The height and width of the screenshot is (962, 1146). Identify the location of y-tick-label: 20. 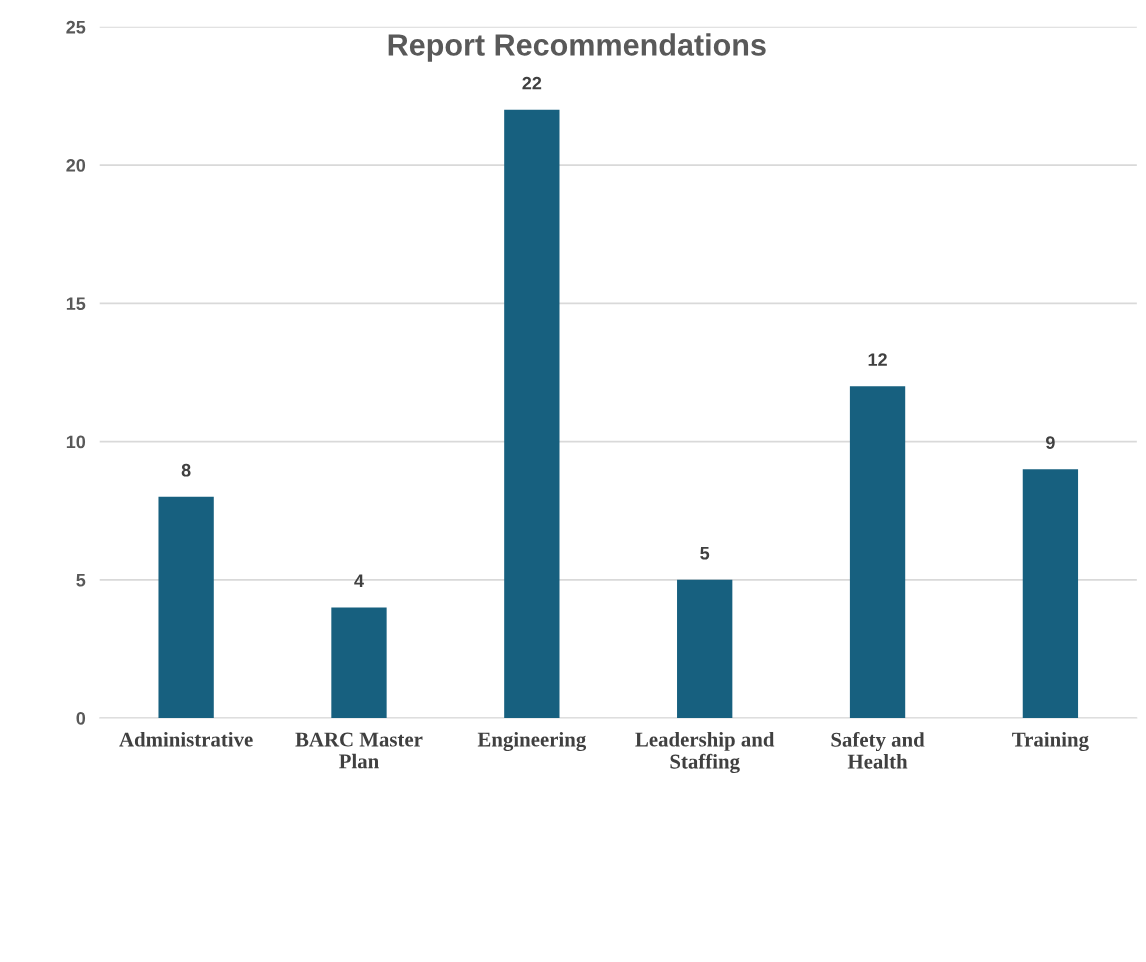
(76, 165).